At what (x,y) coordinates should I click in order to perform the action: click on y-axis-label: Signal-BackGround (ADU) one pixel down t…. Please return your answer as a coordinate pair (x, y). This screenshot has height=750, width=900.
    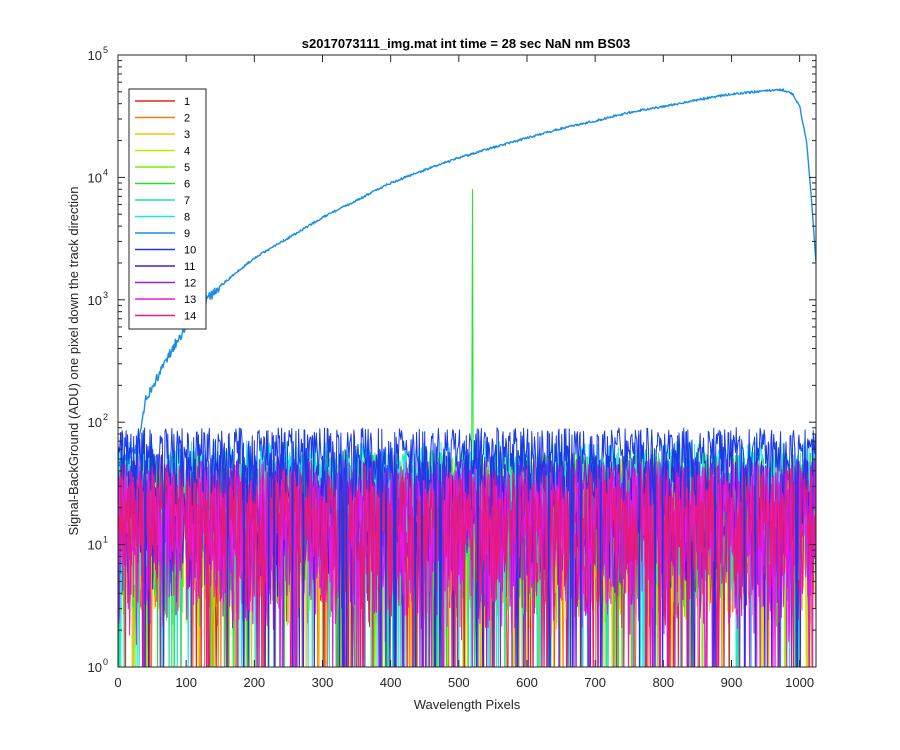
    Looking at the image, I should click on (73, 360).